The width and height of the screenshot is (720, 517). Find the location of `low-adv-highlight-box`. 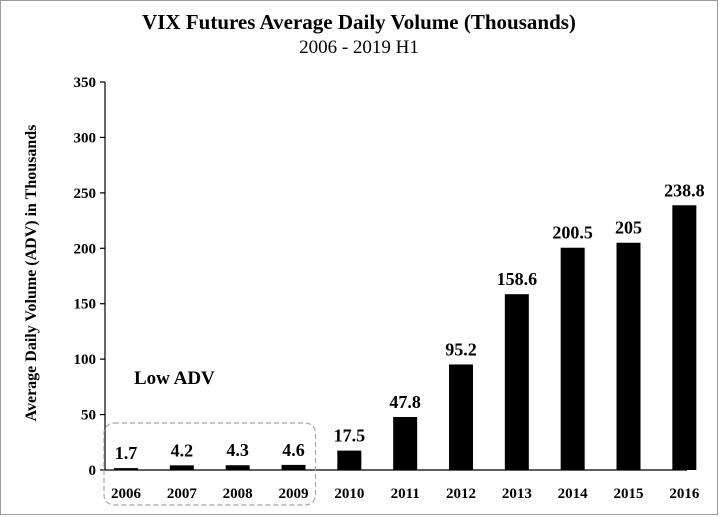

low-adv-highlight-box is located at coordinates (210, 464).